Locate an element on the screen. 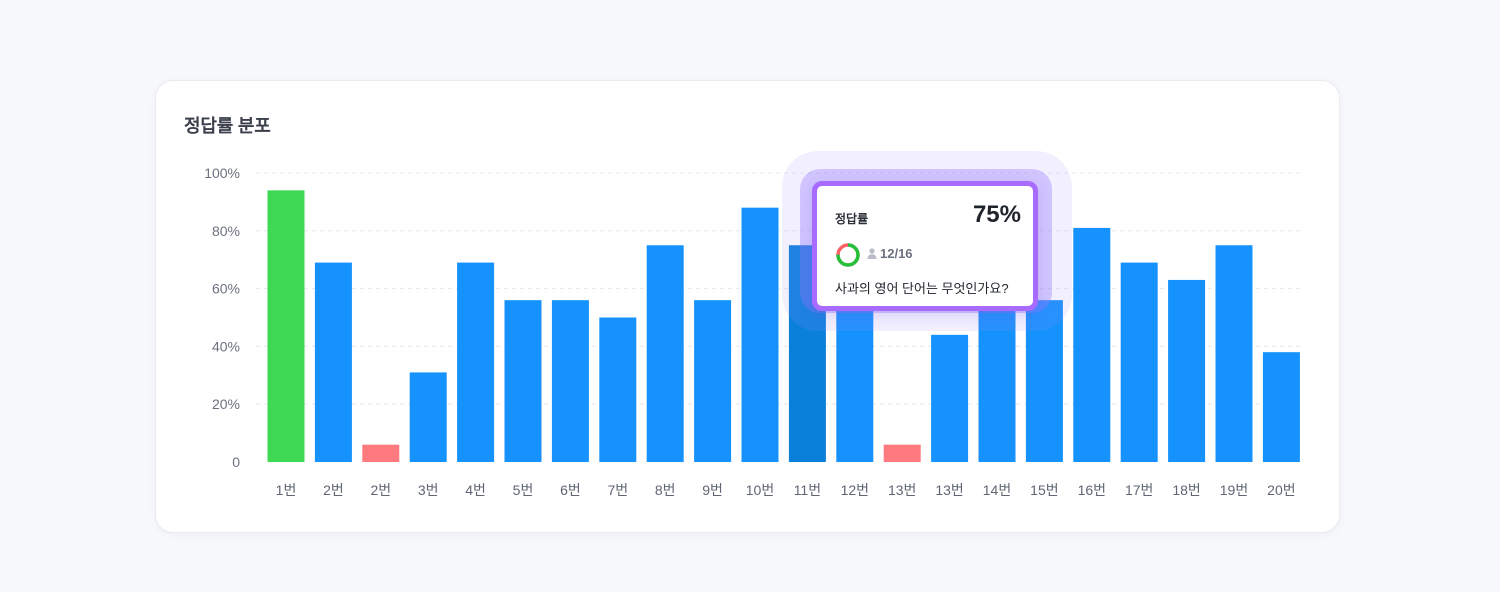 The width and height of the screenshot is (1500, 592). x-tick-label: 12번 is located at coordinates (855, 490).